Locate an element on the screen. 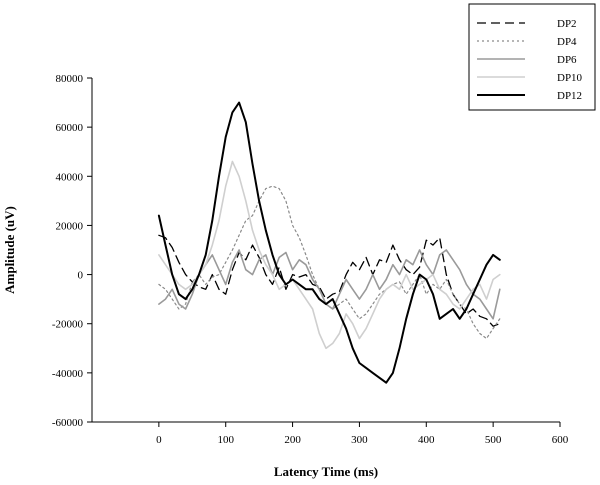 This screenshot has height=485, width=600. legend-box is located at coordinates (532, 57).